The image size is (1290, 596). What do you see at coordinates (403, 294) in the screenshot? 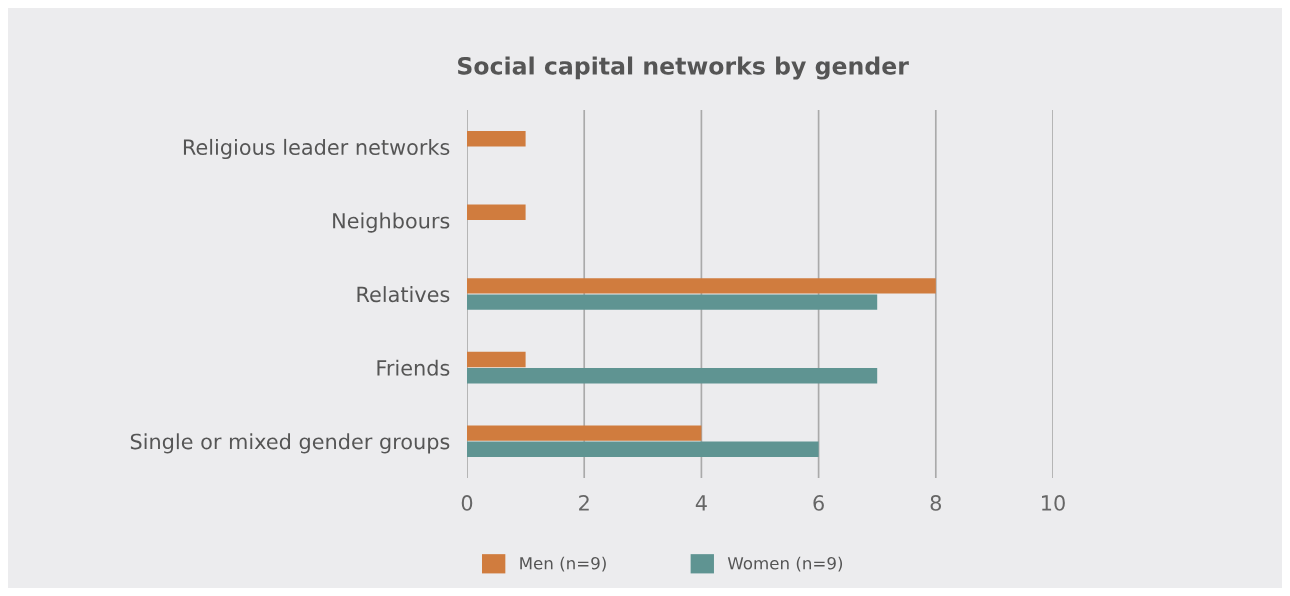
I see `y-tick-label: Relatives` at bounding box center [403, 294].